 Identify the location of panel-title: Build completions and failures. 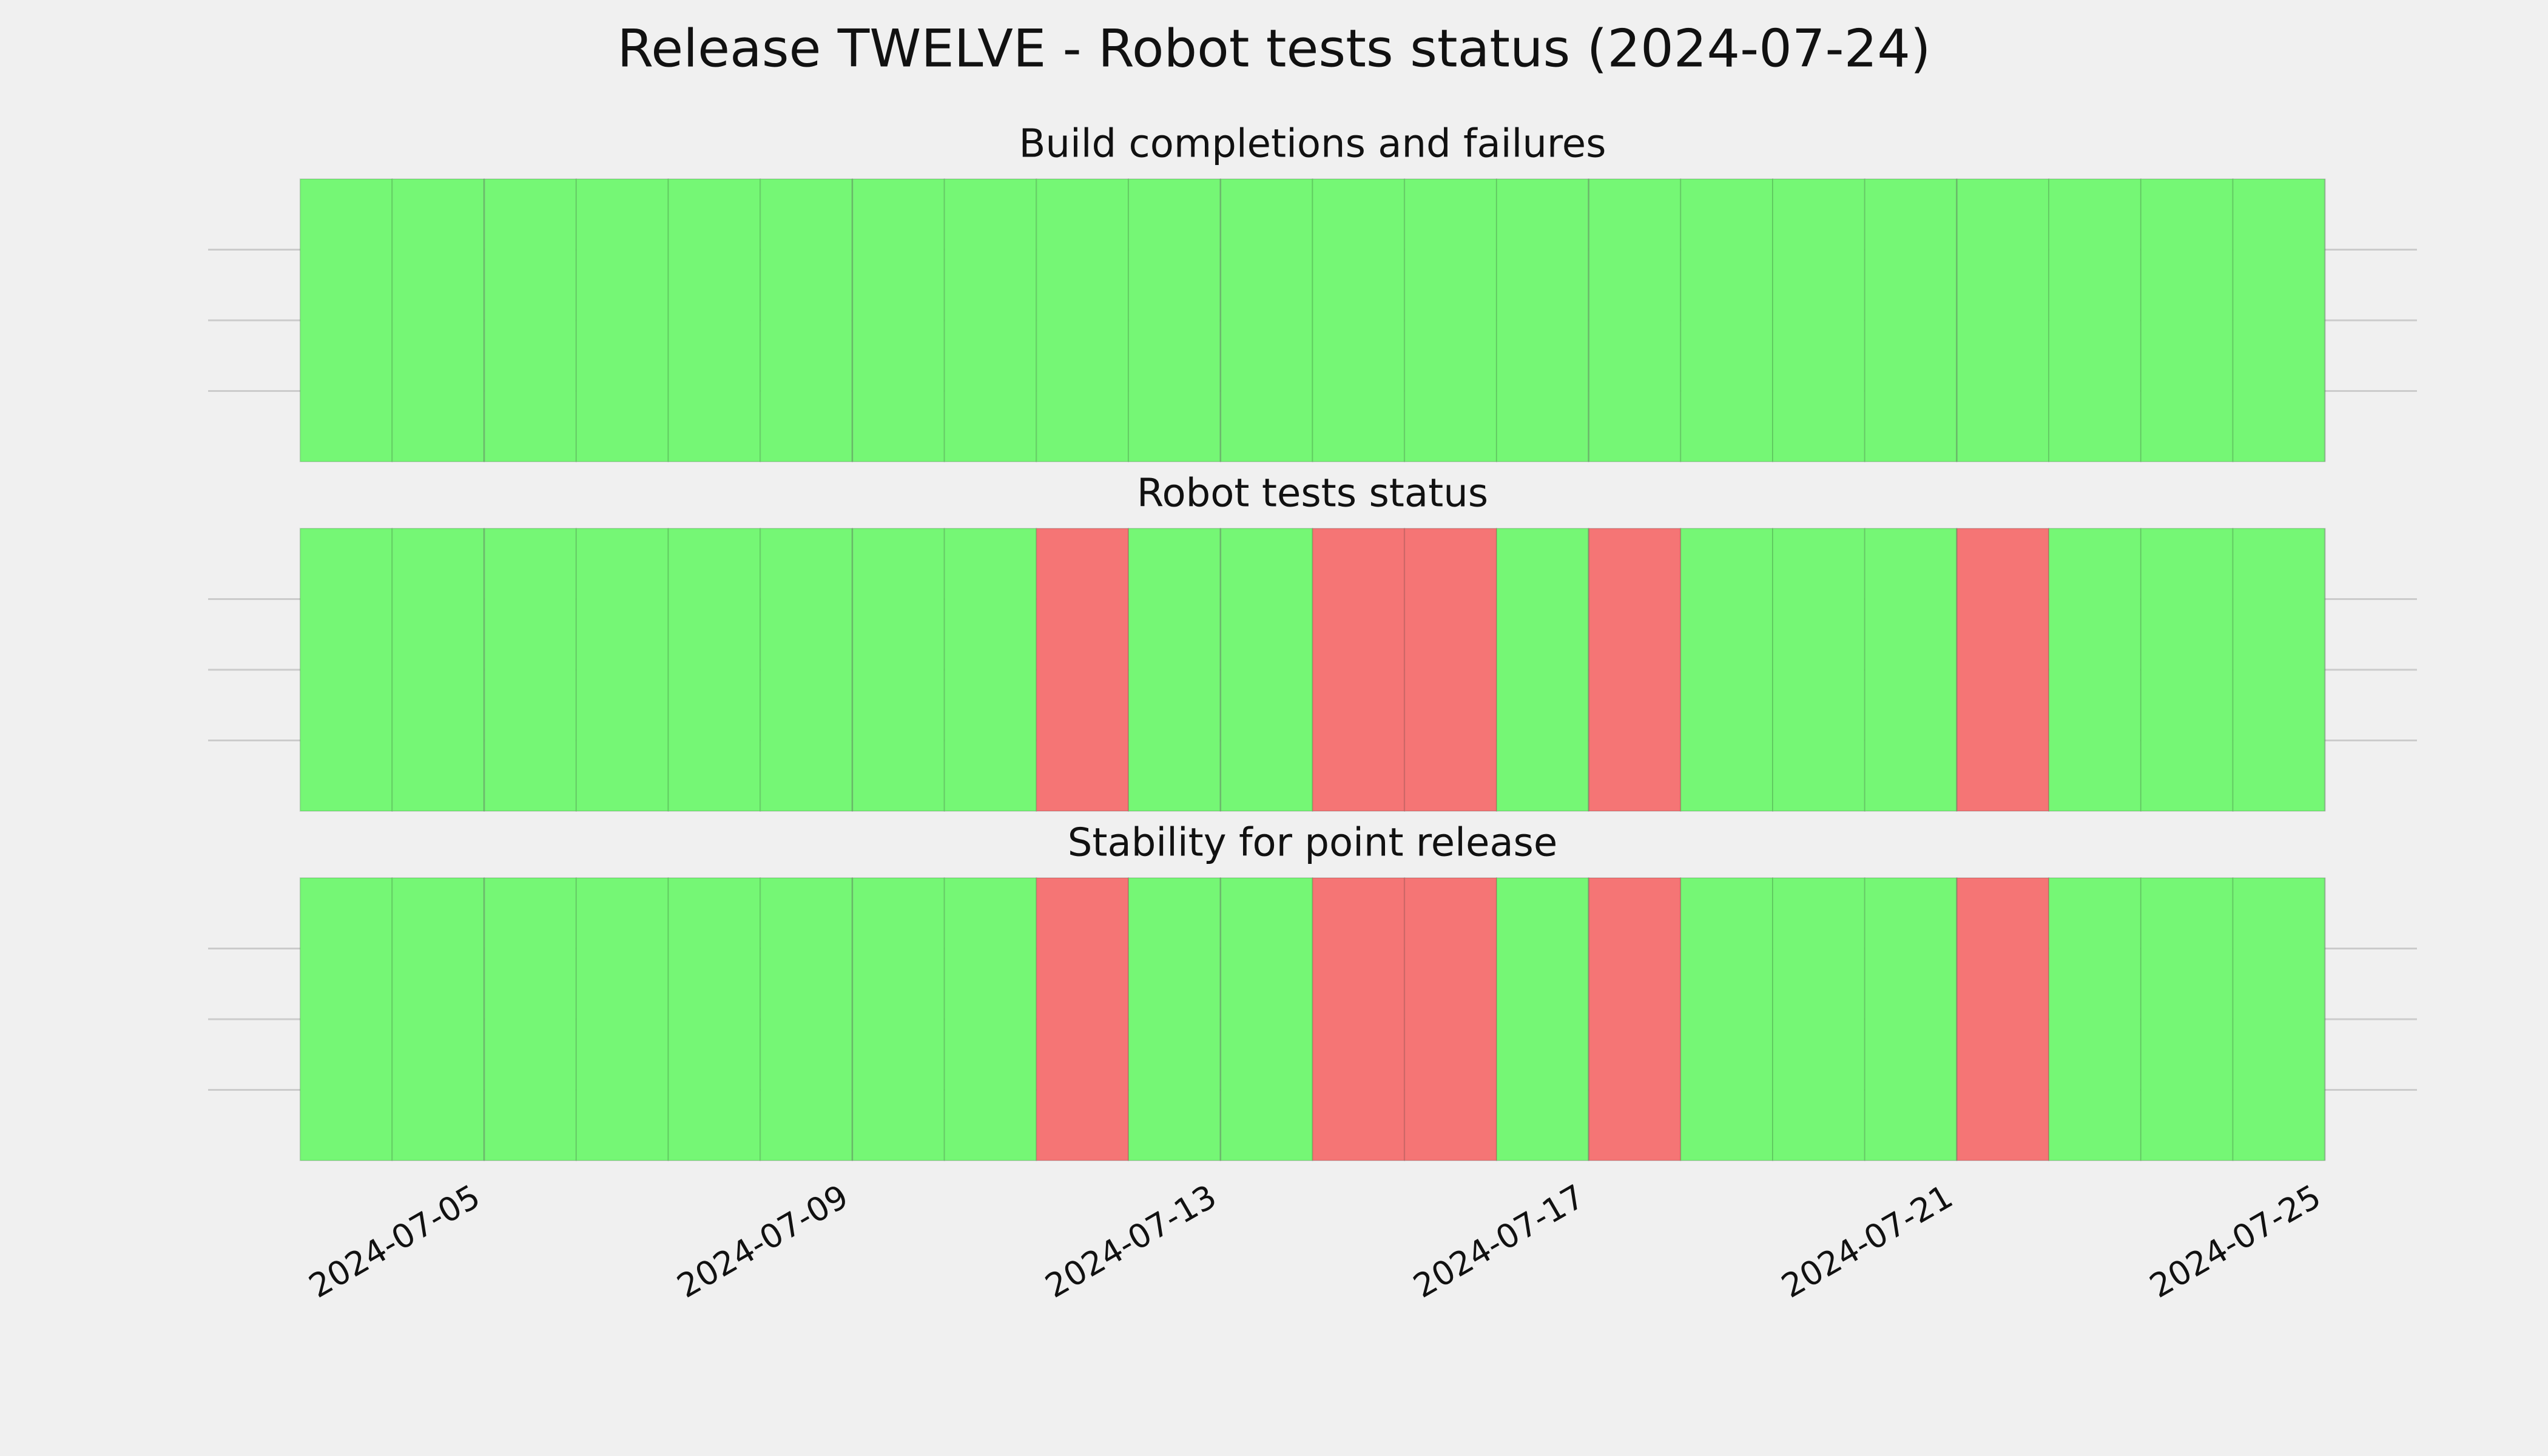
(1312, 144).